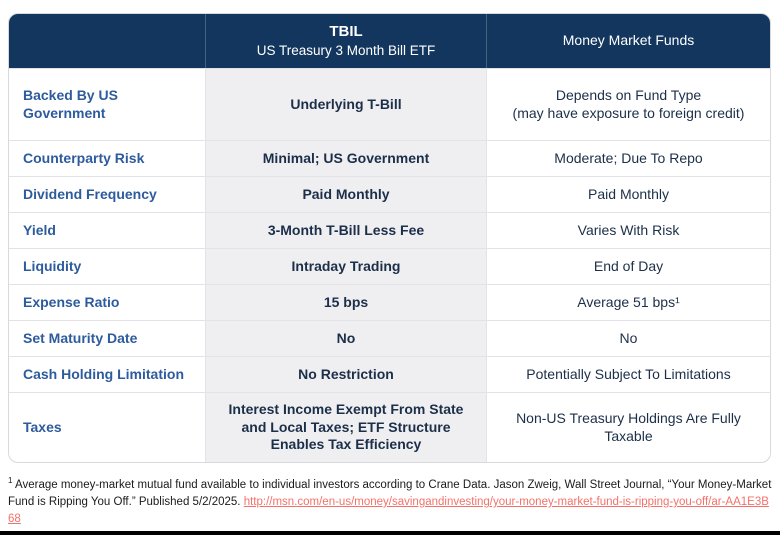  I want to click on header-tbil-cell: TBIL US Treasury 3 Month Bill ETF, so click(346, 41).